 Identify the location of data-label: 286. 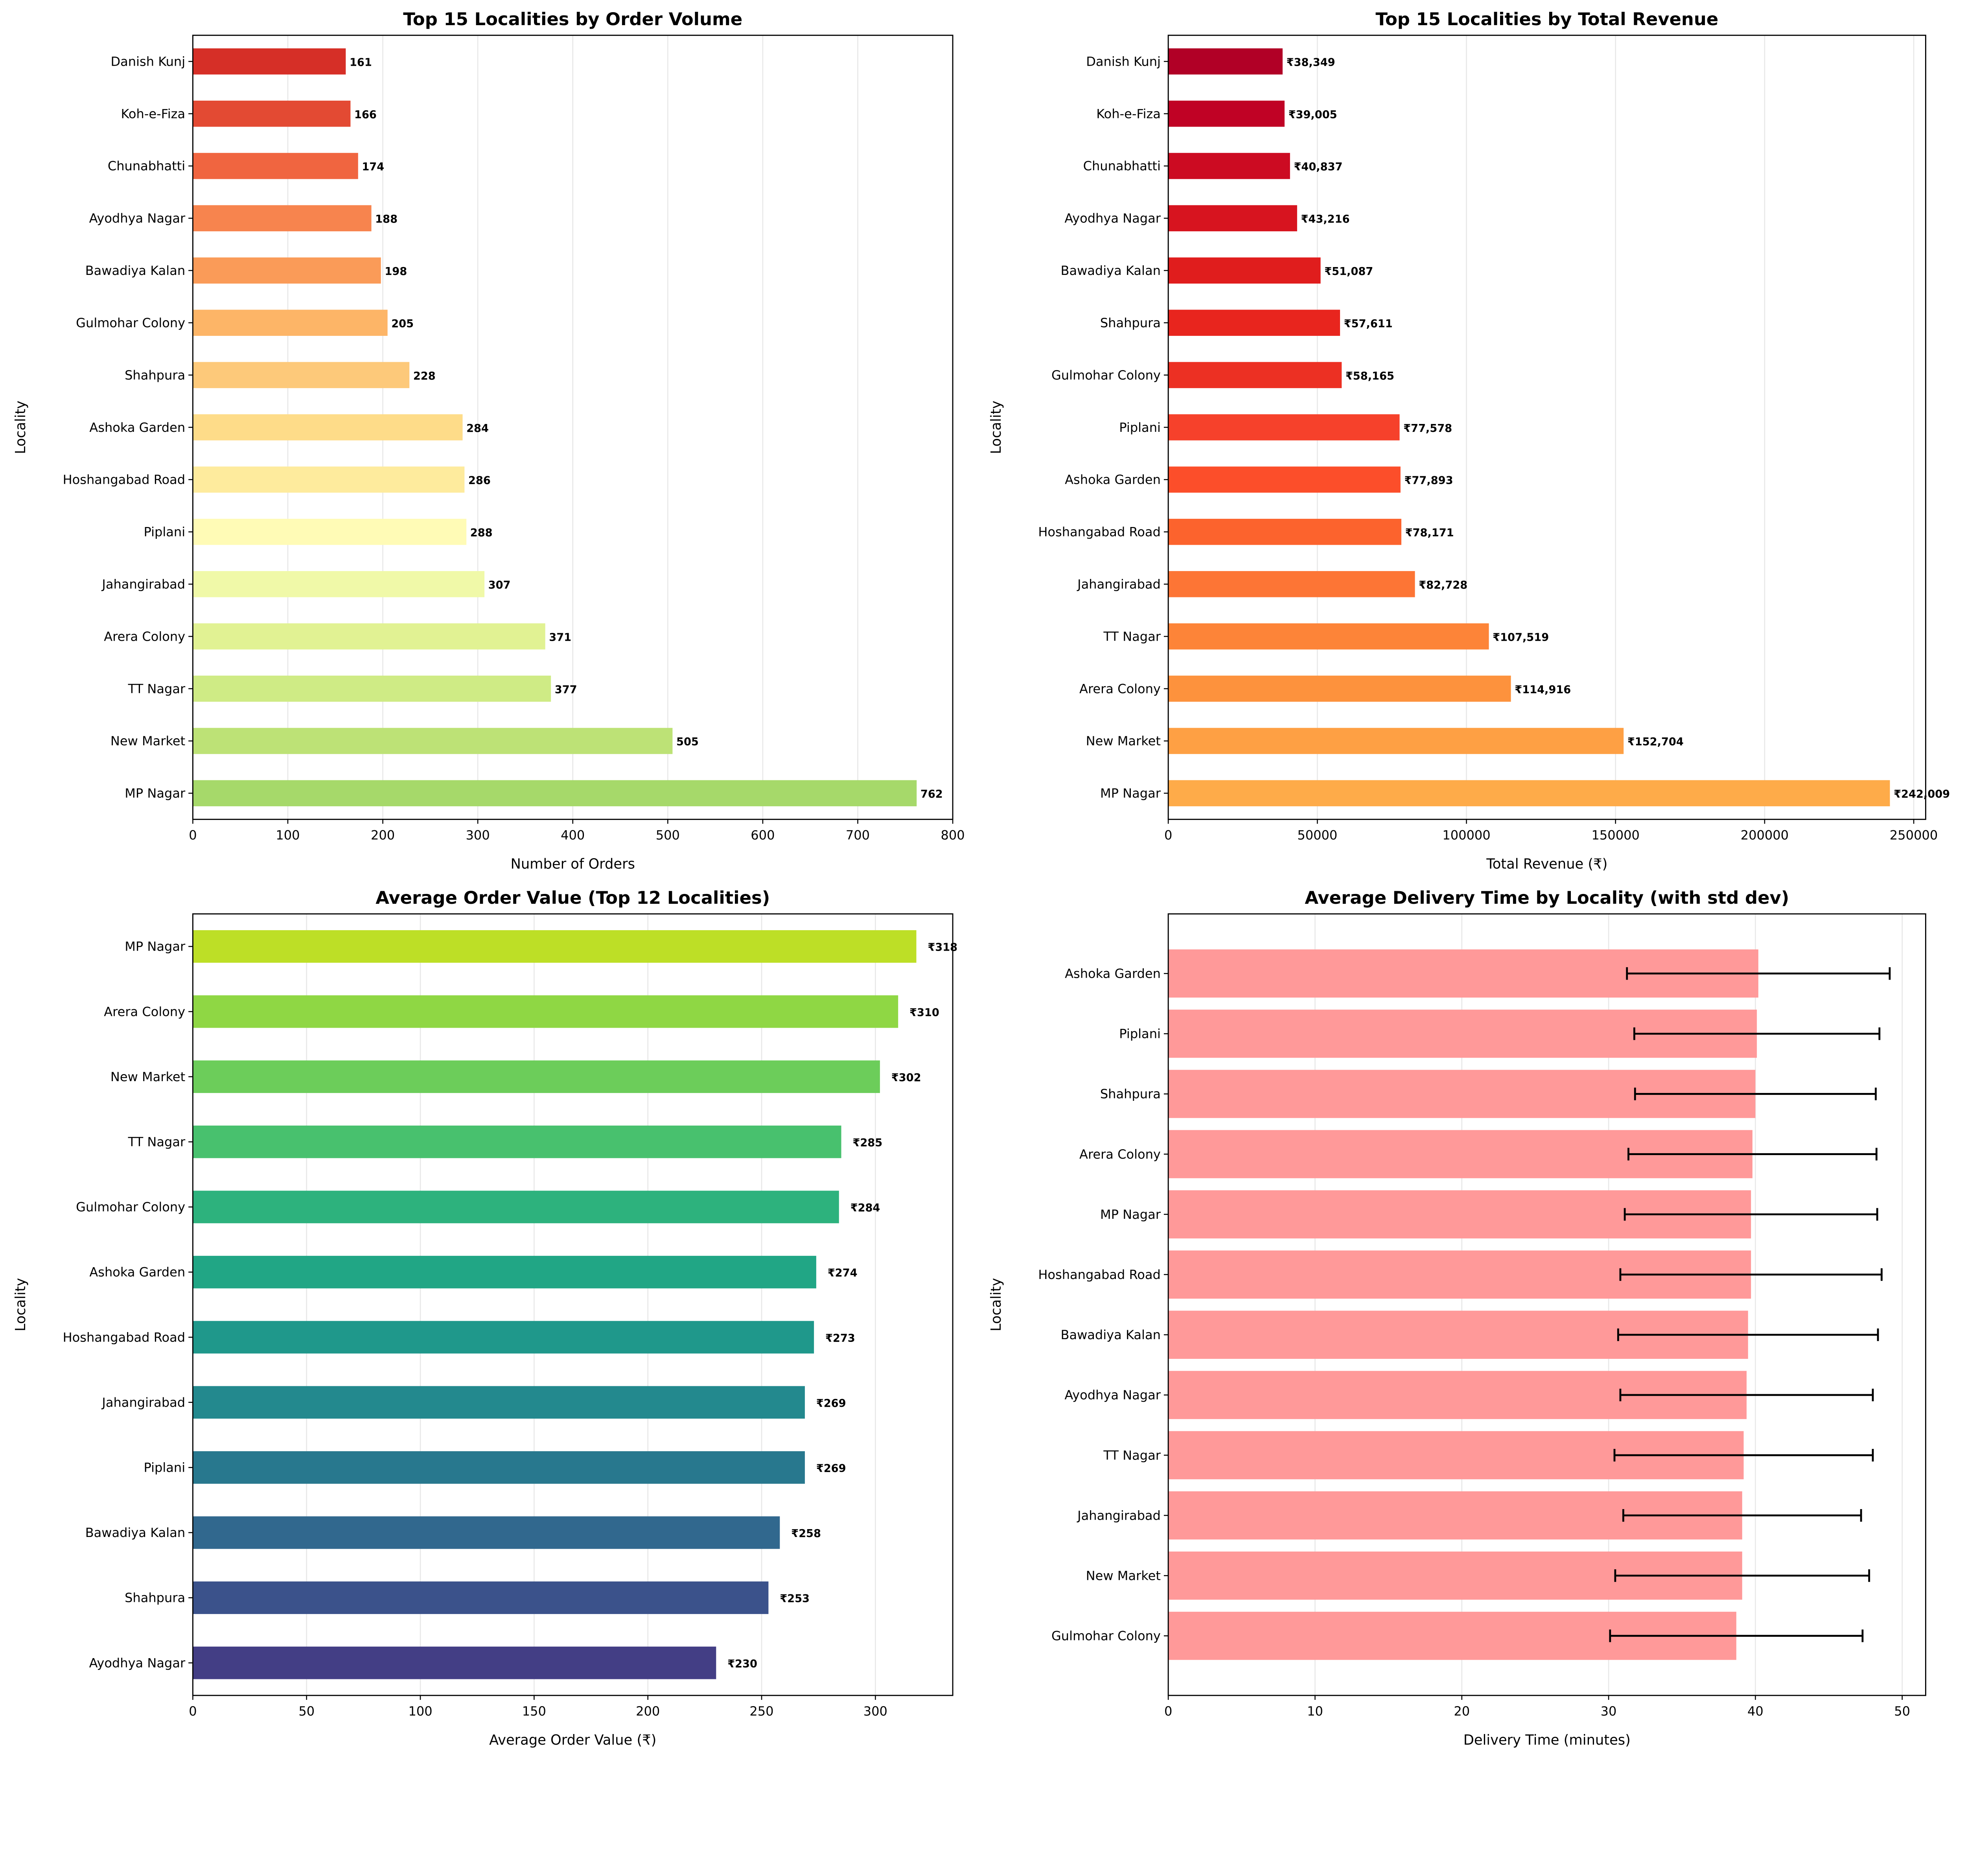
(480, 481).